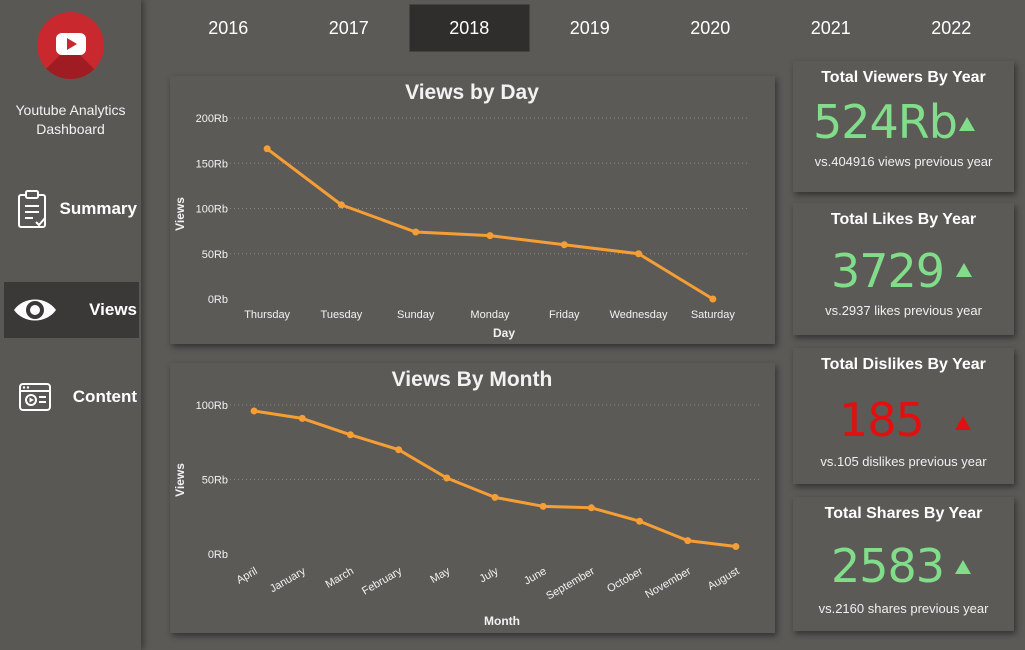 The width and height of the screenshot is (1025, 650). I want to click on x-tick-label: Saturday, so click(713, 315).